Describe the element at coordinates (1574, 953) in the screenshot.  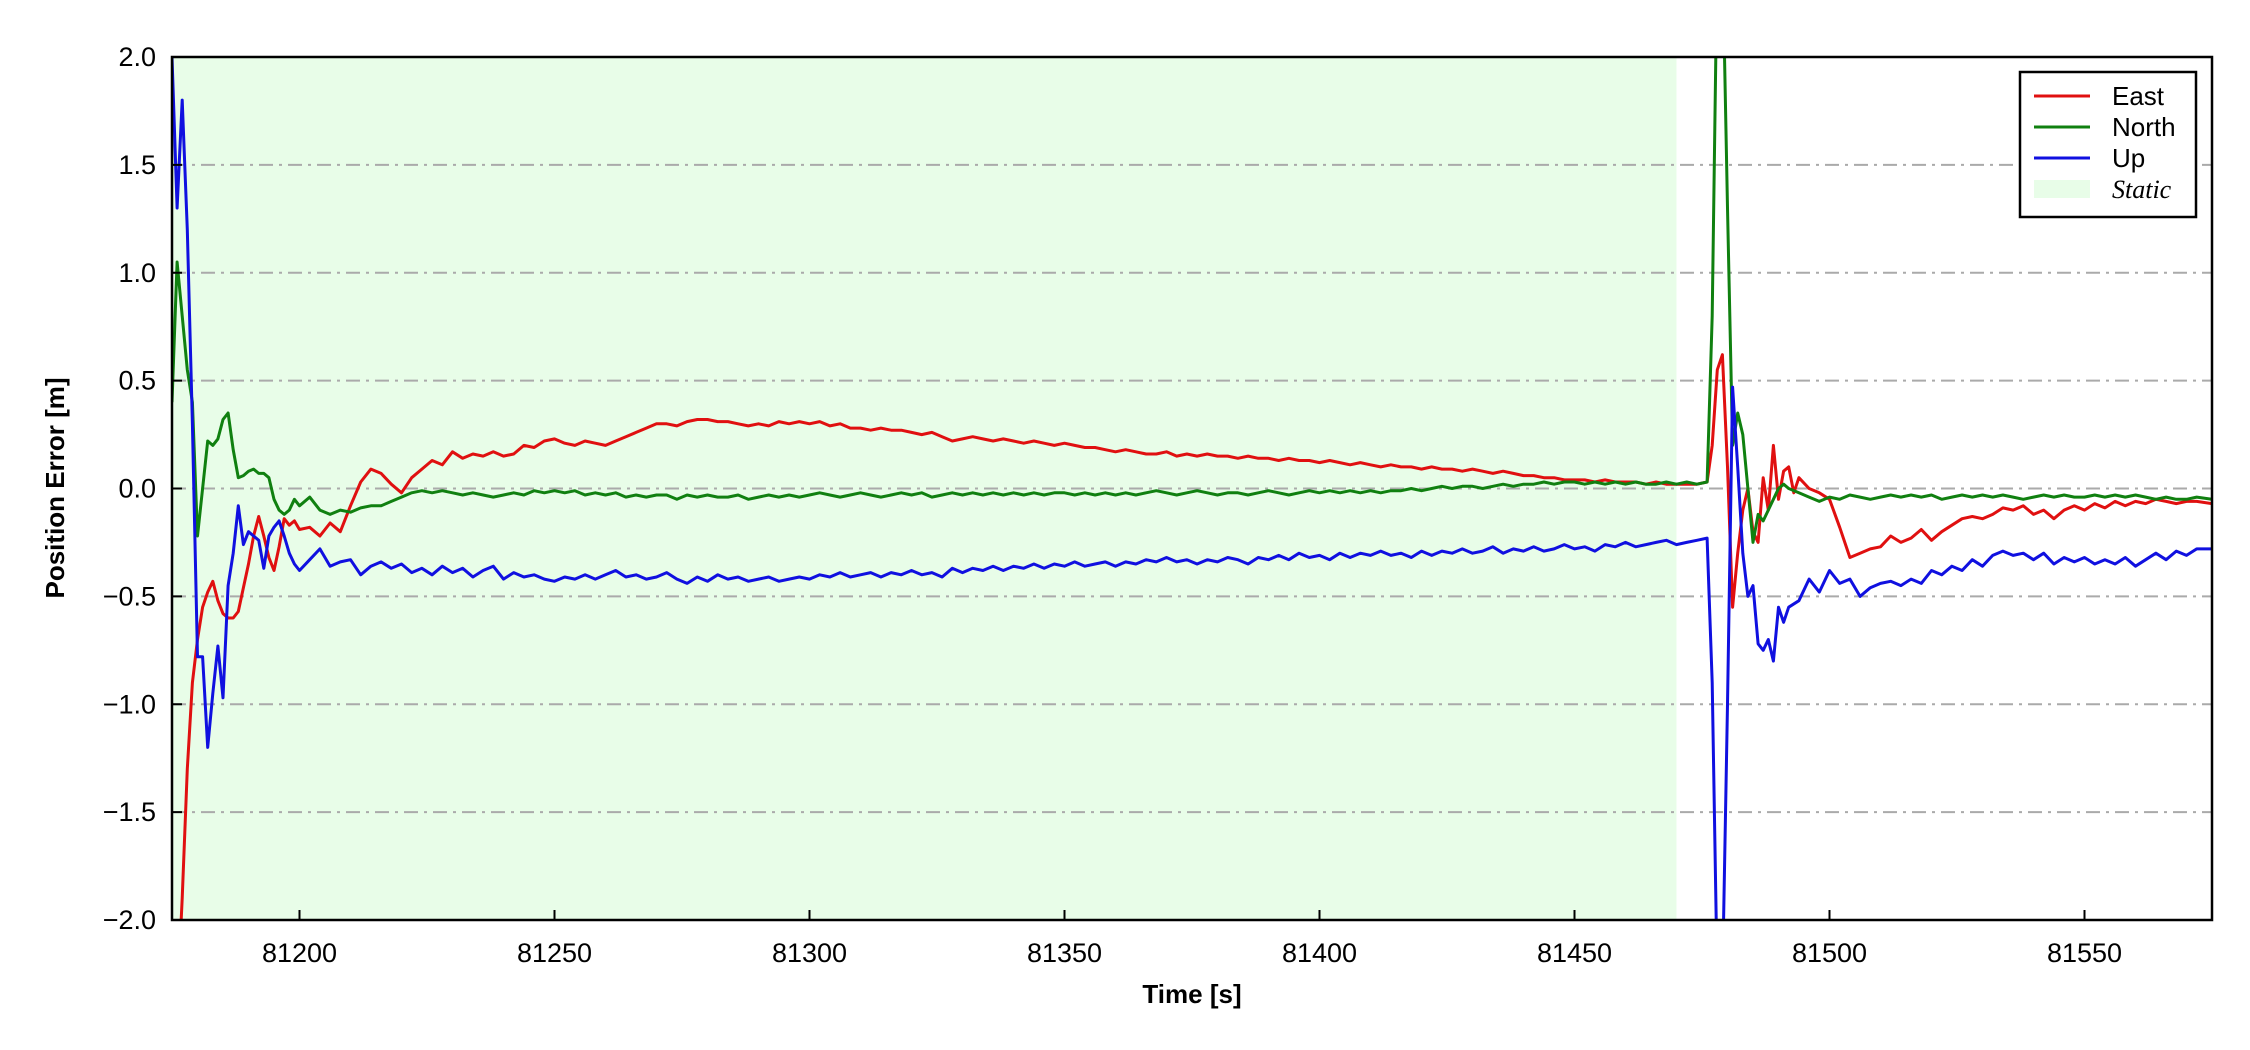
I see `x-tick-label: 81450` at that location.